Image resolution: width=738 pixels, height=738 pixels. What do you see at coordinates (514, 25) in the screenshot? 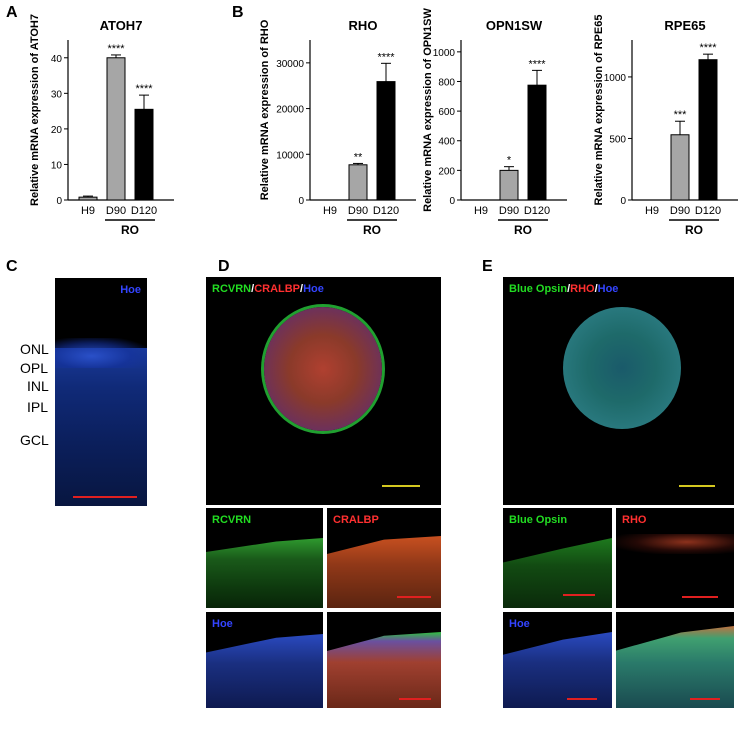
I see `chart-title: OPN1SW` at bounding box center [514, 25].